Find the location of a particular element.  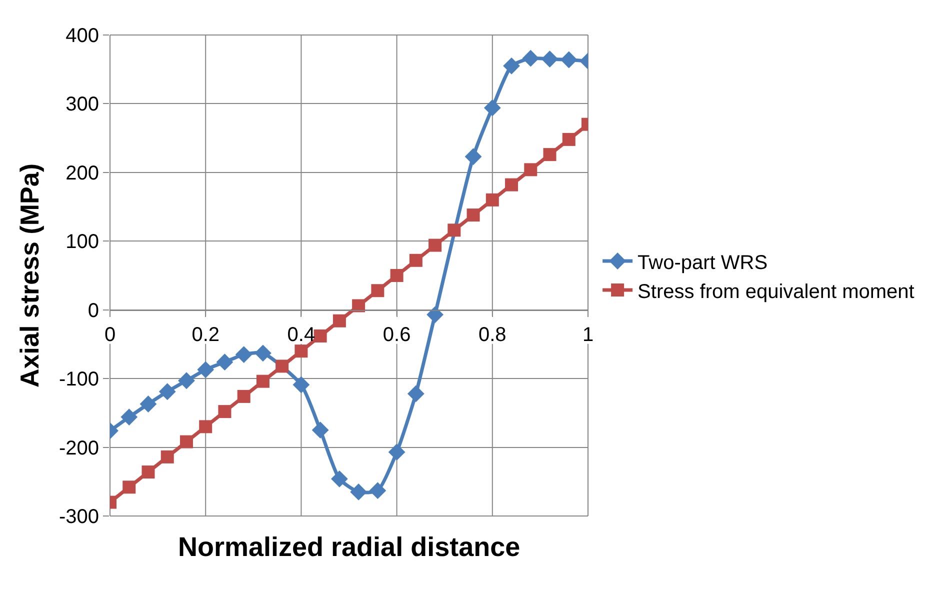

x-tick-label: 0 is located at coordinates (110, 335).